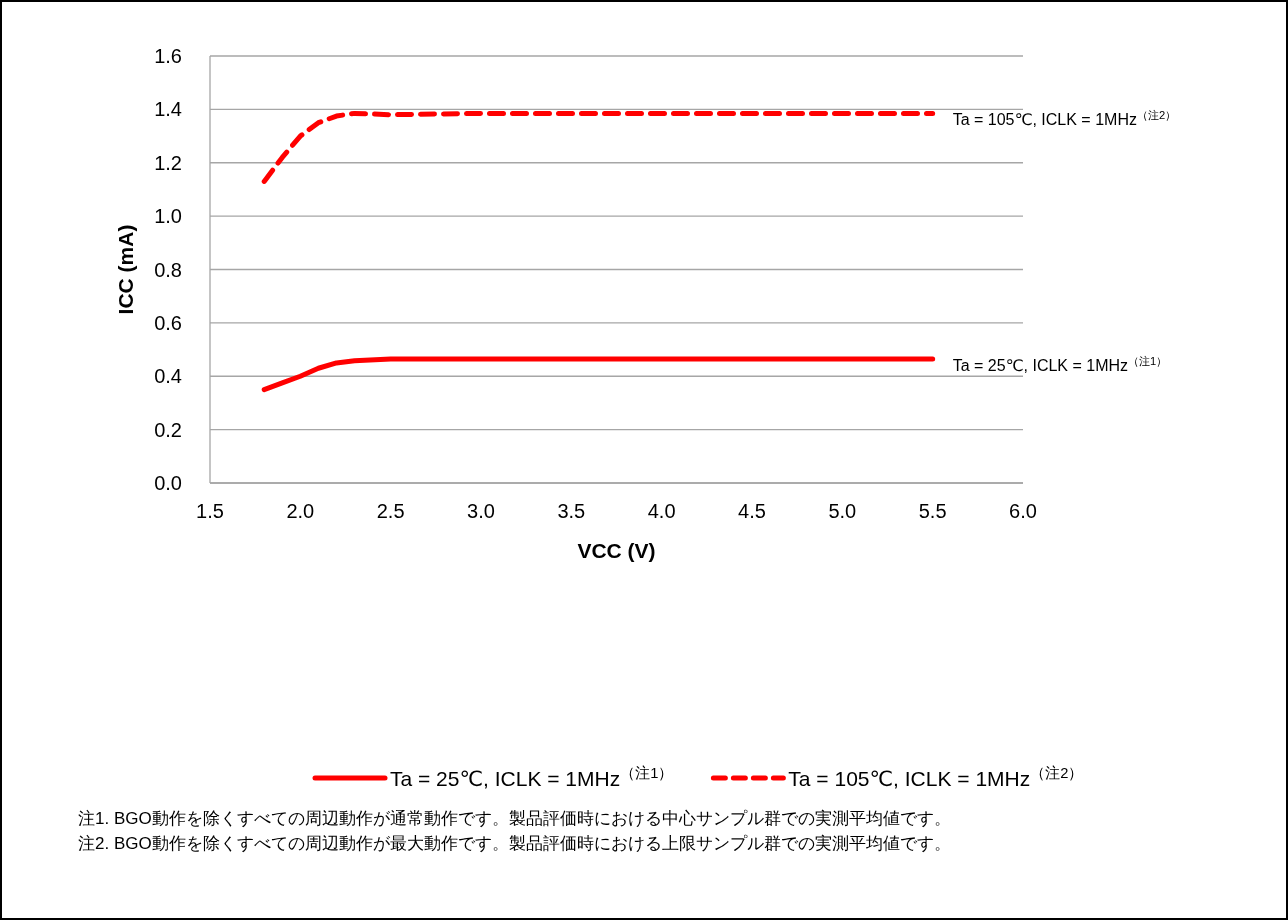 The width and height of the screenshot is (1288, 920). Describe the element at coordinates (168, 56) in the screenshot. I see `y-tick-label: 1.6` at that location.